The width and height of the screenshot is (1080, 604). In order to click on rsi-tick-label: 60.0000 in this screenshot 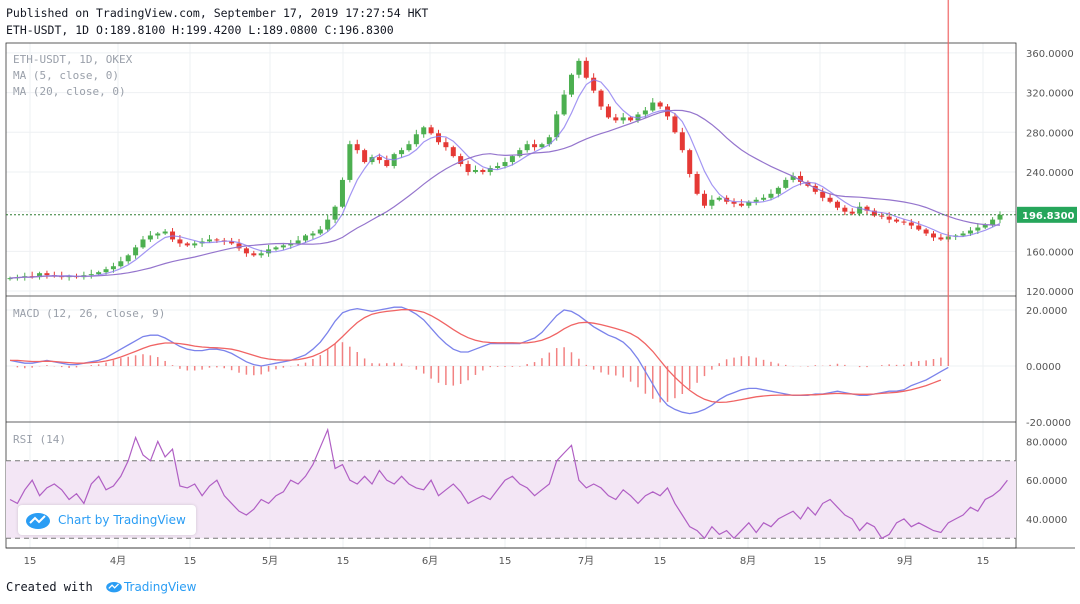, I will do `click(1046, 481)`.